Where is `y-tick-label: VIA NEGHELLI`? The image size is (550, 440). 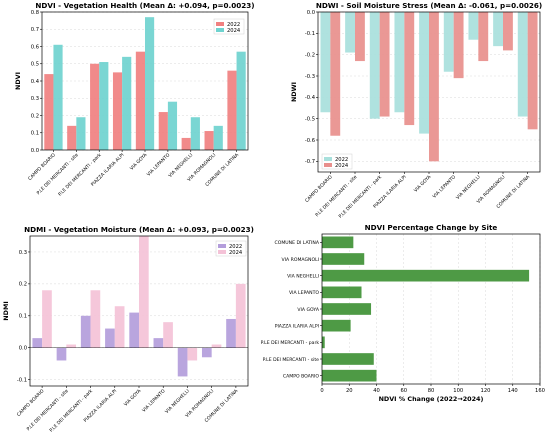
y-tick-label: VIA NEGHELLI is located at coordinates (303, 276).